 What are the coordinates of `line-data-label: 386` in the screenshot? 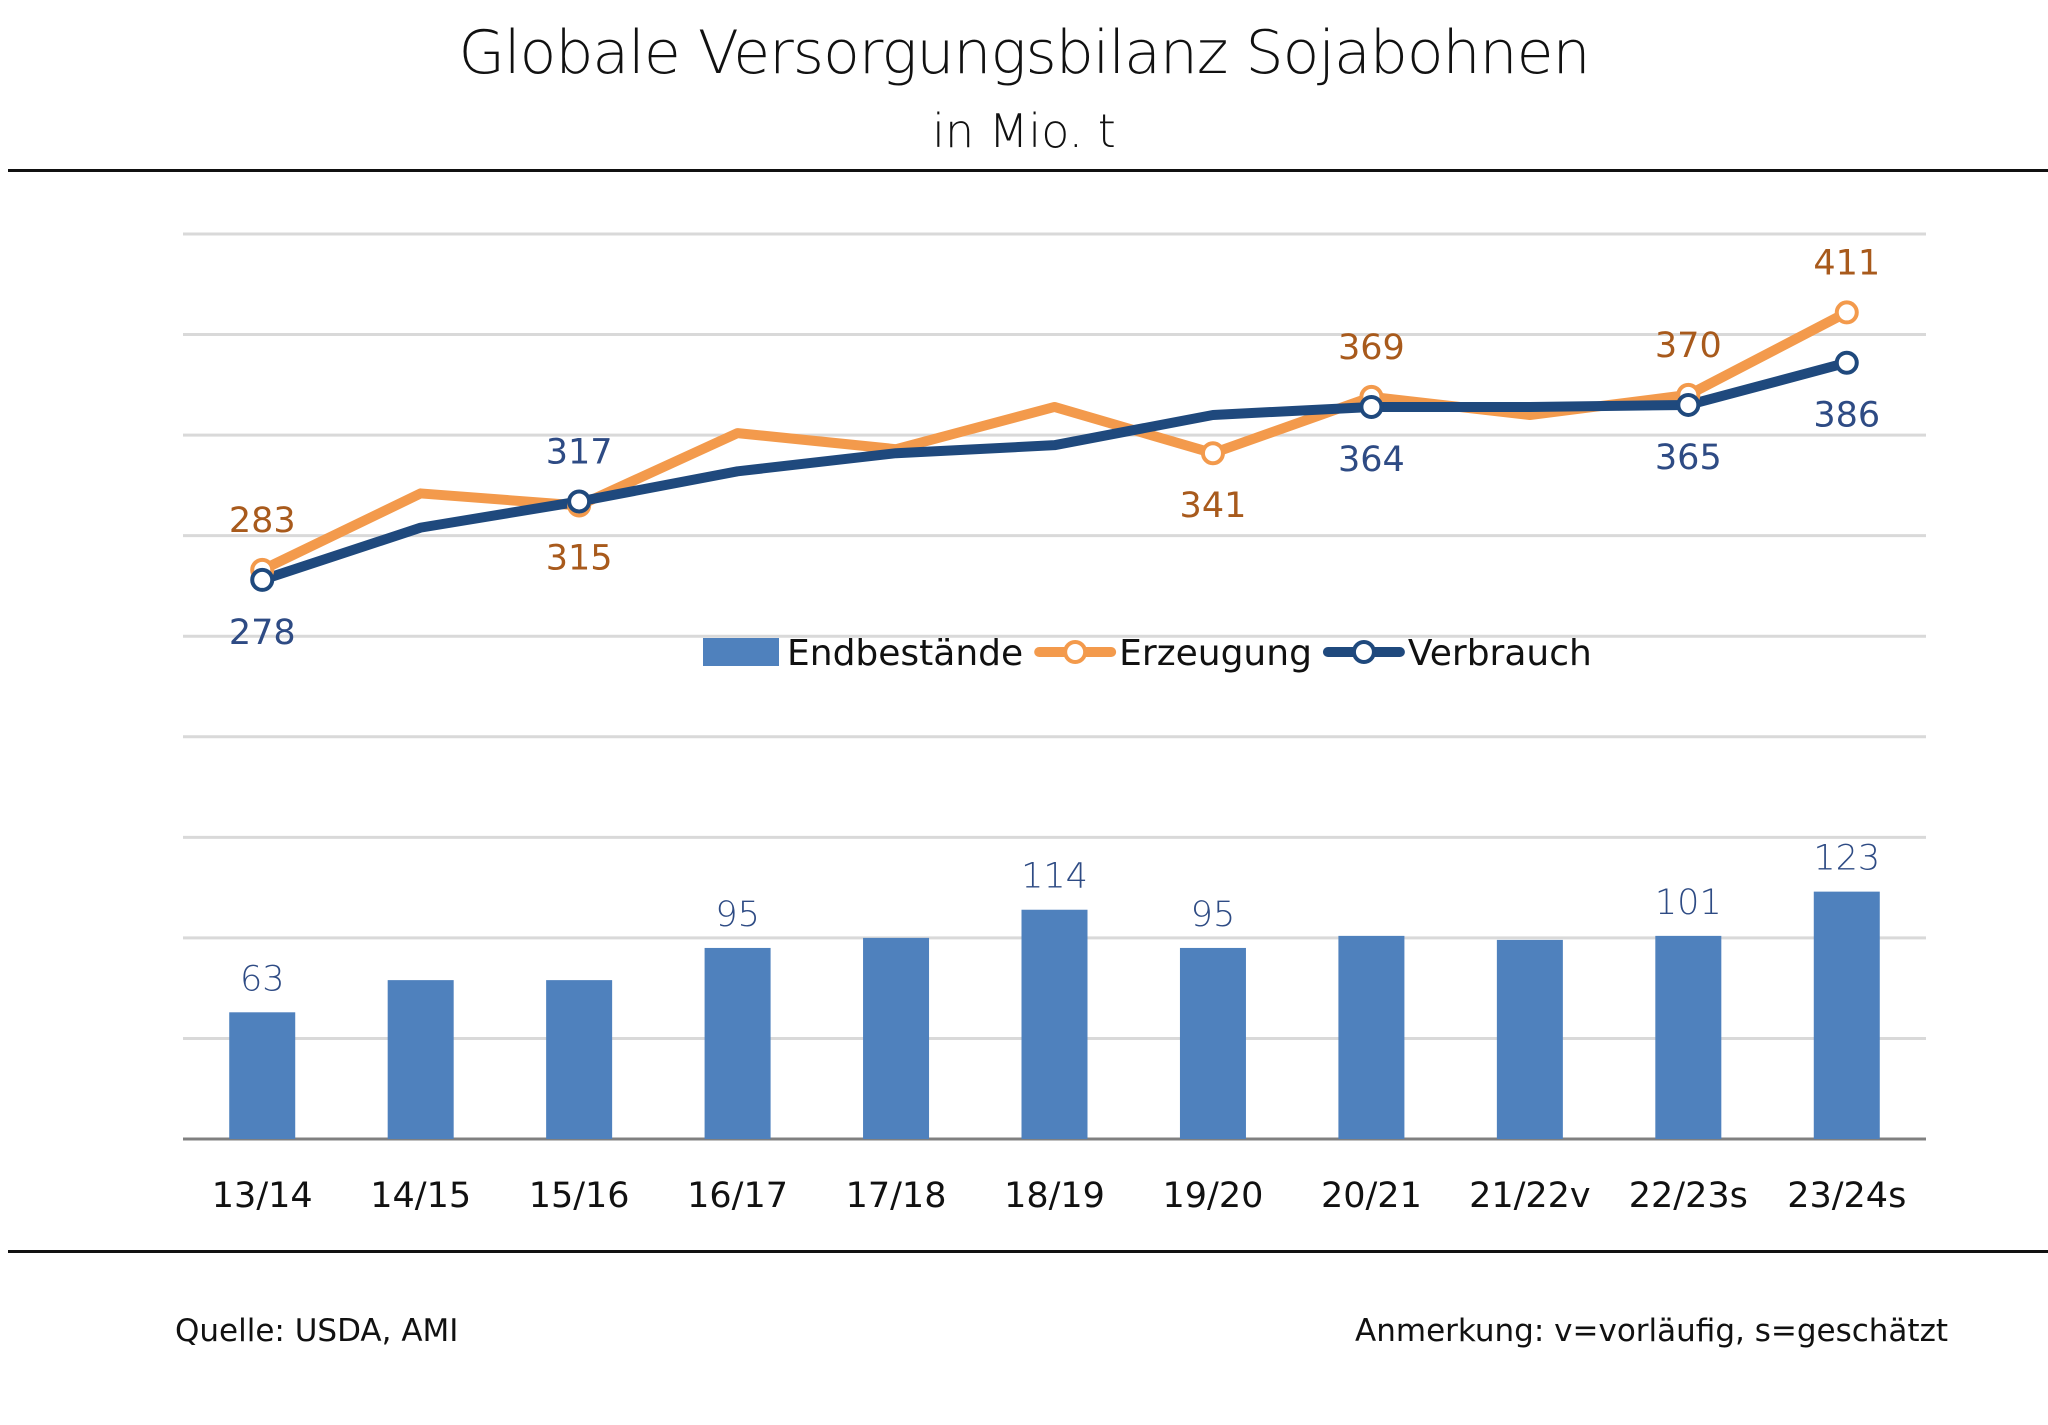 It's located at (1846, 416).